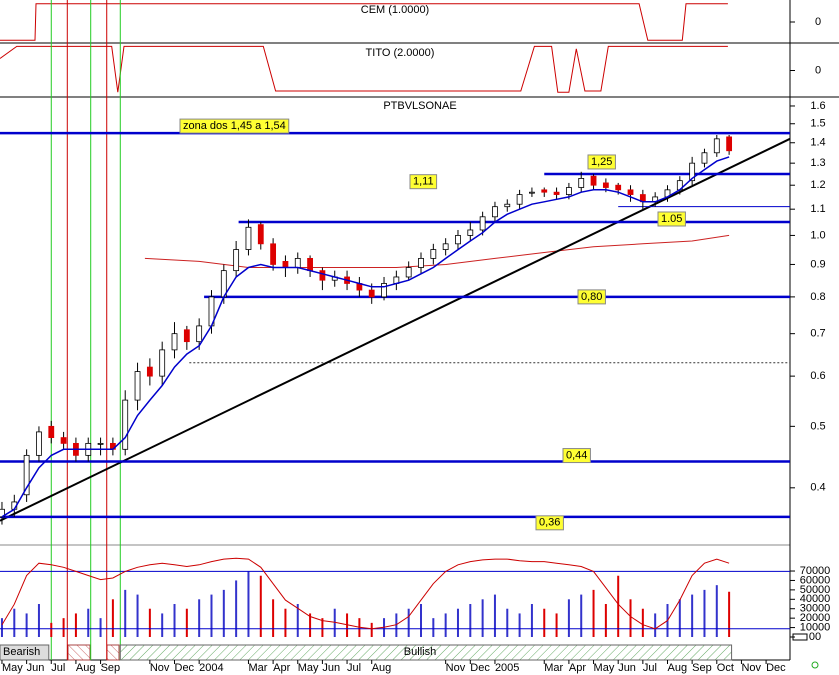 This screenshot has height=675, width=839. Describe the element at coordinates (627, 668) in the screenshot. I see `x-tick-label: Jun` at that location.